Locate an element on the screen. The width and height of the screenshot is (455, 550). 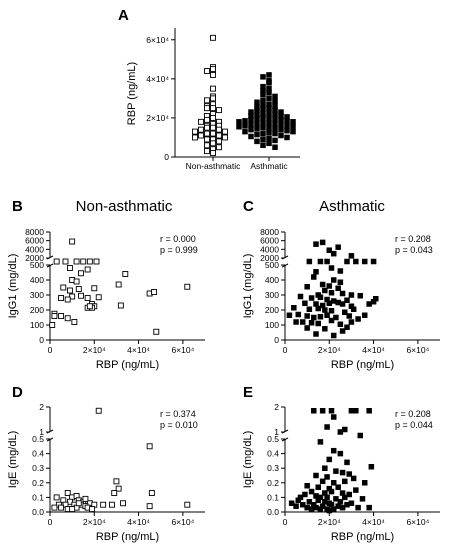
x-tick-label: 0 is located at coordinates (50, 522).